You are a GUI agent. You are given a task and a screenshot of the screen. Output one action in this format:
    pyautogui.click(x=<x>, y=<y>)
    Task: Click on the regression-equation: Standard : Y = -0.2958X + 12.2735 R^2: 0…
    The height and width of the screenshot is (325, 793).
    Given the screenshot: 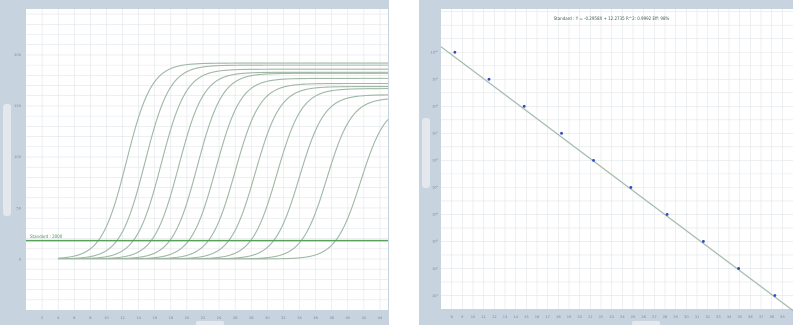 What is the action you would take?
    pyautogui.click(x=612, y=18)
    